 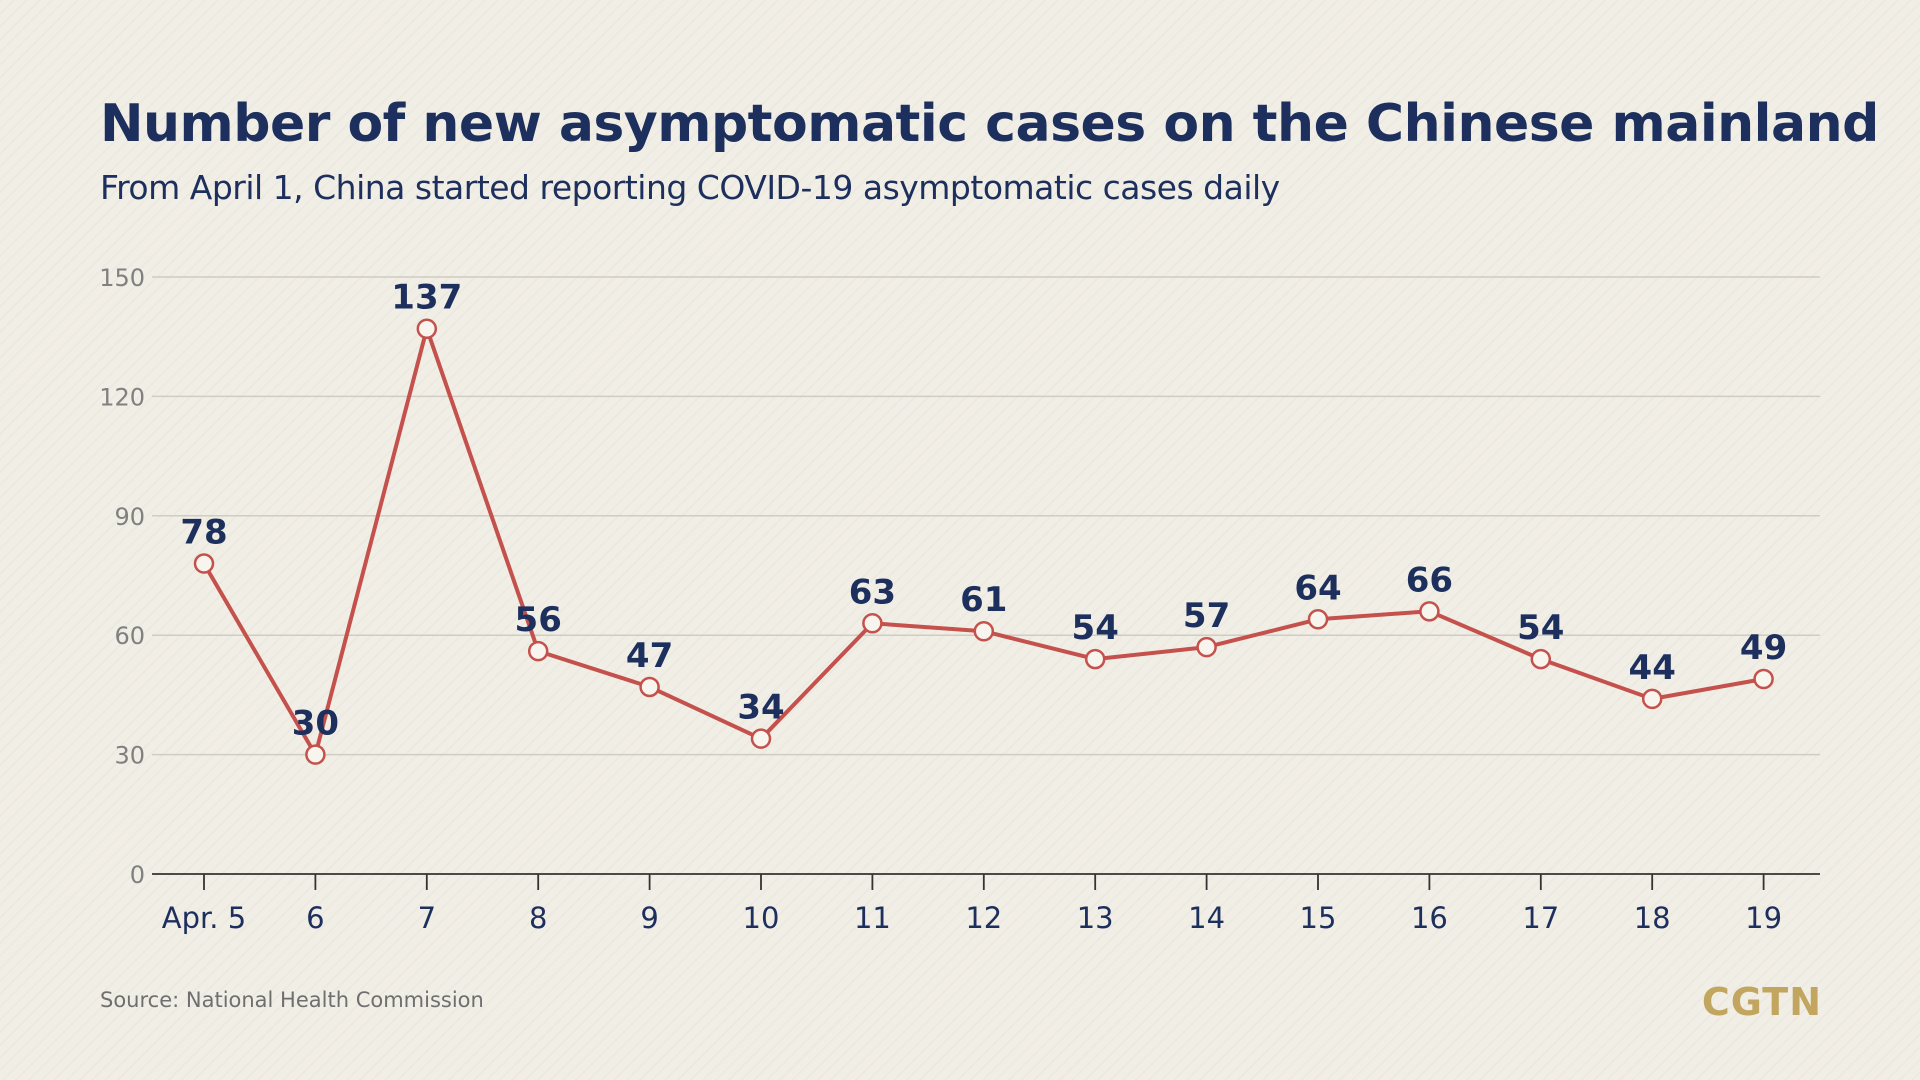 I want to click on data-label: 137, so click(x=426, y=298).